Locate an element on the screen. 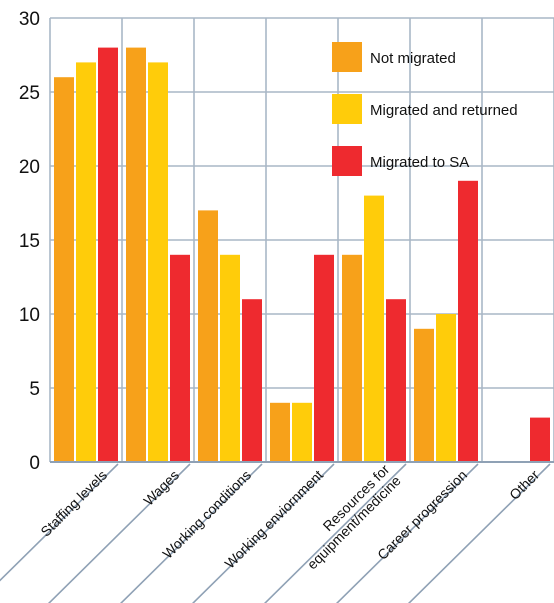 The width and height of the screenshot is (554, 603). y-axis-tick-labels: 0 5 10 15 20 25 30 is located at coordinates (29, 241).